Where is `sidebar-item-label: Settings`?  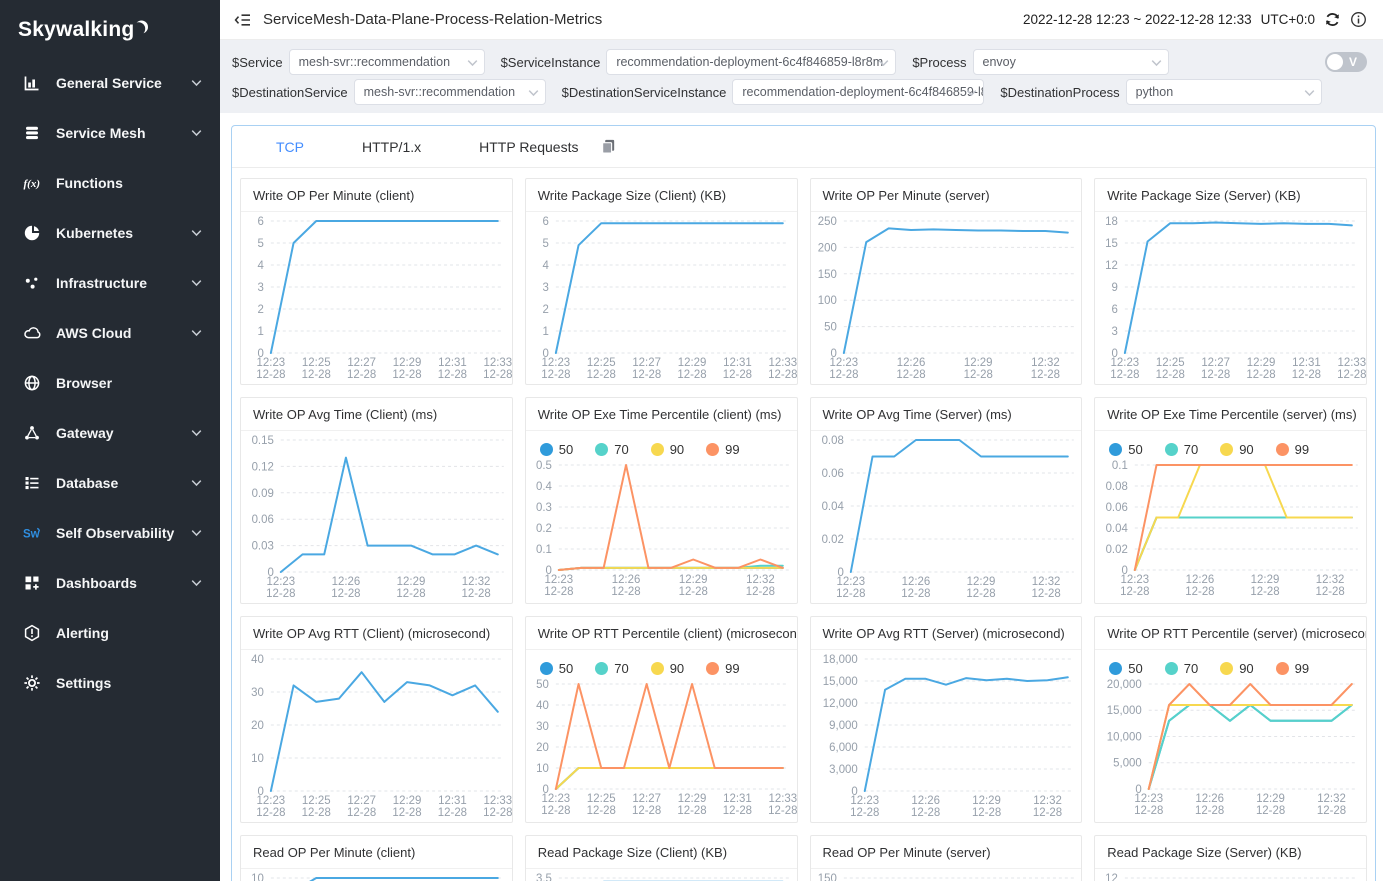
sidebar-item-label: Settings is located at coordinates (84, 683).